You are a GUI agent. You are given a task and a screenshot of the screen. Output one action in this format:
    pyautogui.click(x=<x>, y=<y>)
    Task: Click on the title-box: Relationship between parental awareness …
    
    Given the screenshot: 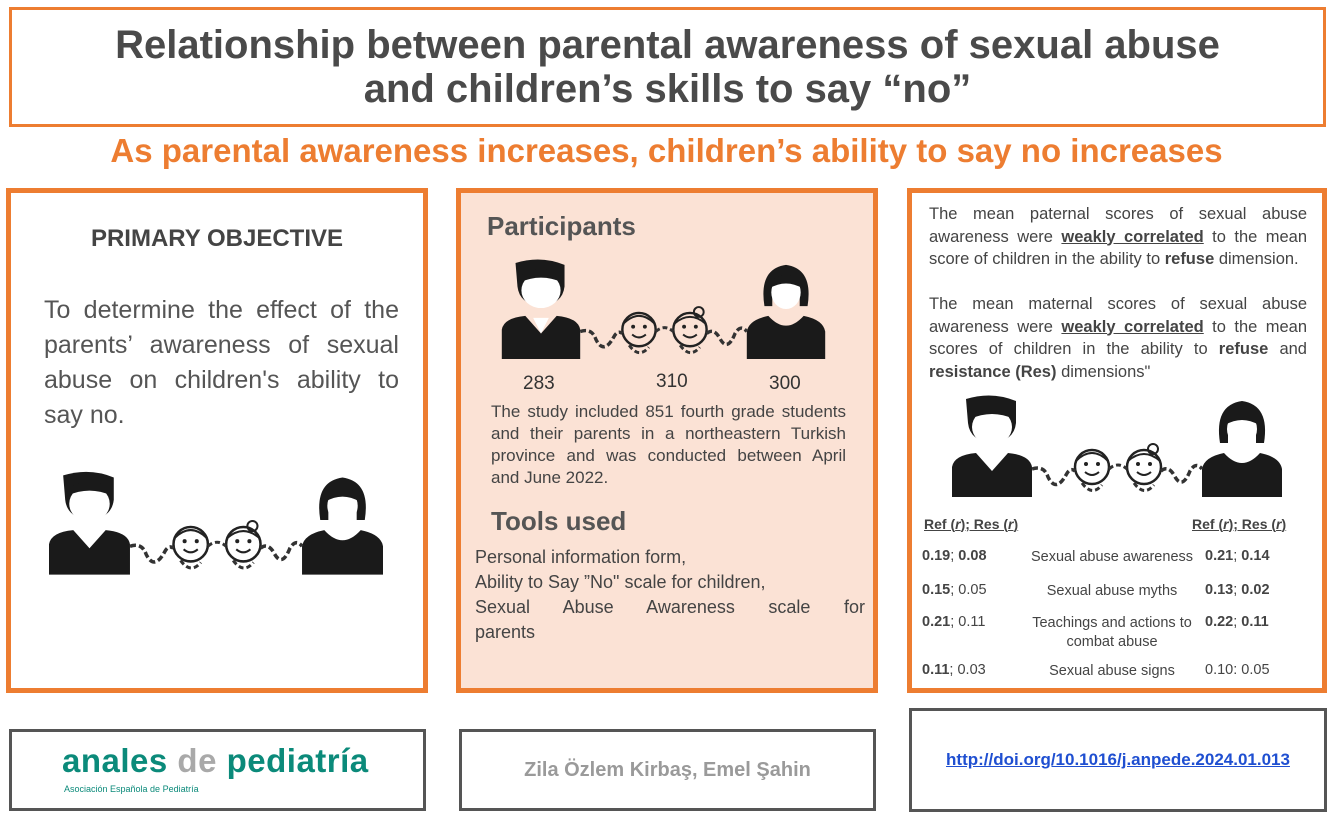 What is the action you would take?
    pyautogui.click(x=667, y=67)
    